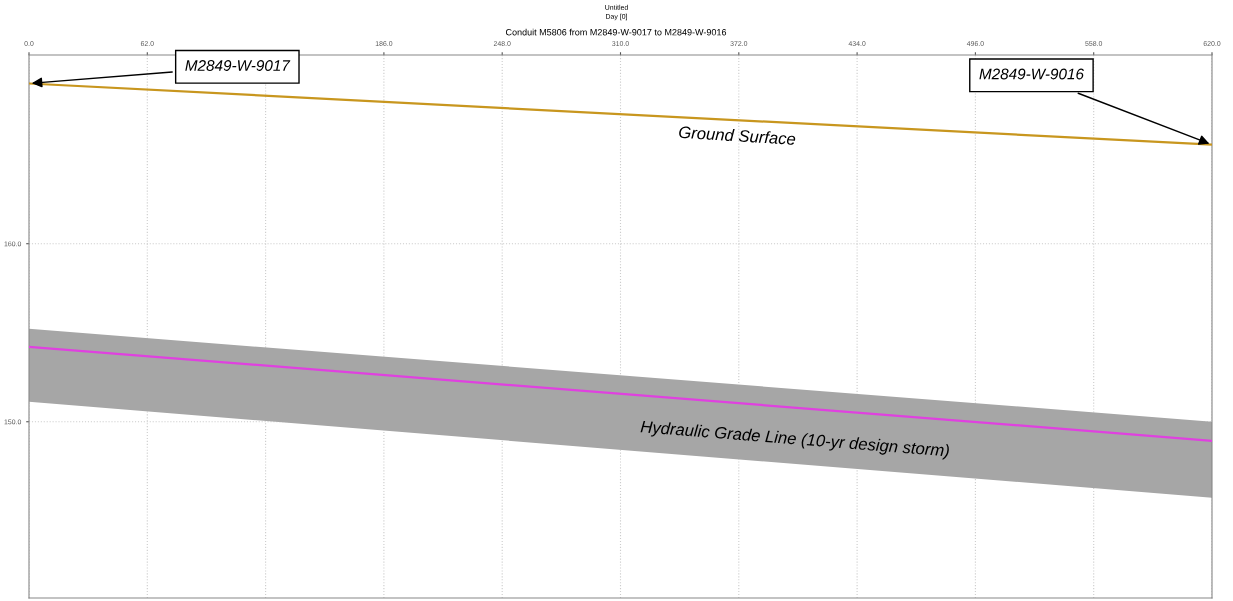 The height and width of the screenshot is (601, 1233). Describe the element at coordinates (795, 440) in the screenshot. I see `annotation: Hydraulic Grade Line (10-yr design storm)` at that location.